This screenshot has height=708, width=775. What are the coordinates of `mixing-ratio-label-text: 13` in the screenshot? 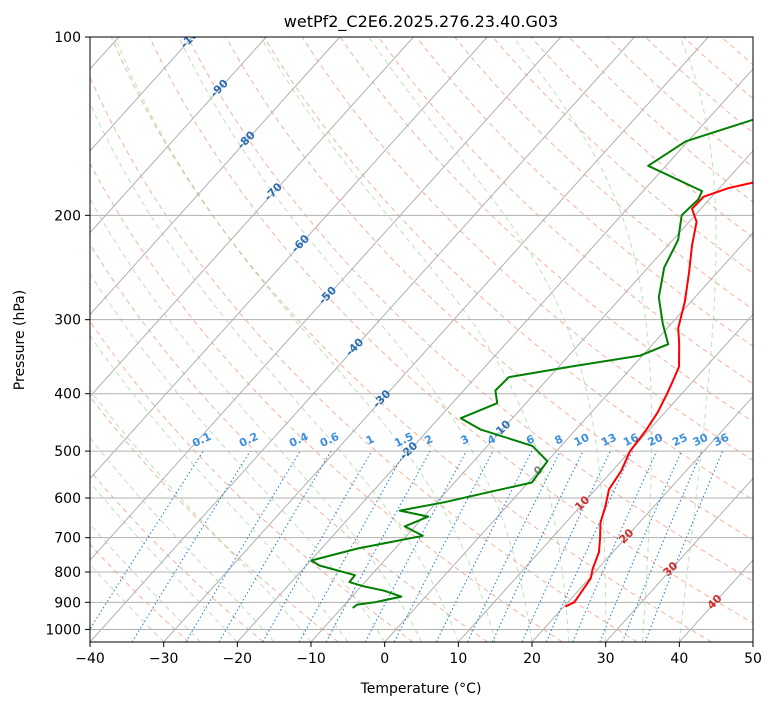 It's located at (608, 440).